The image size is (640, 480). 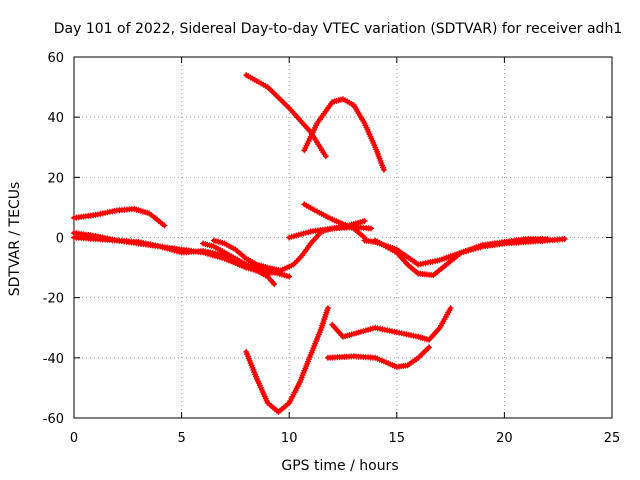 I want to click on x-tick-label: 20, so click(x=504, y=438).